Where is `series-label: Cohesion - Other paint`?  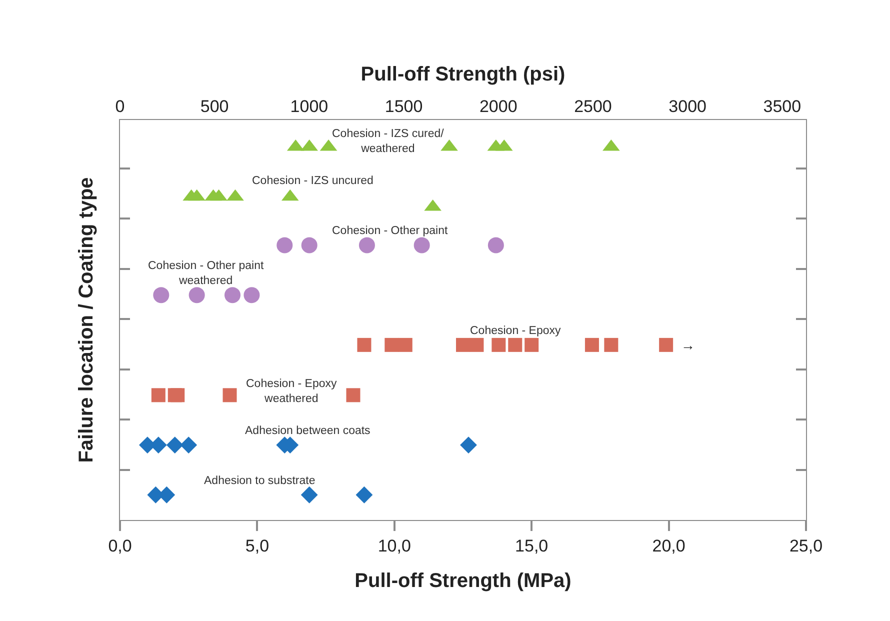 series-label: Cohesion - Other paint is located at coordinates (390, 231).